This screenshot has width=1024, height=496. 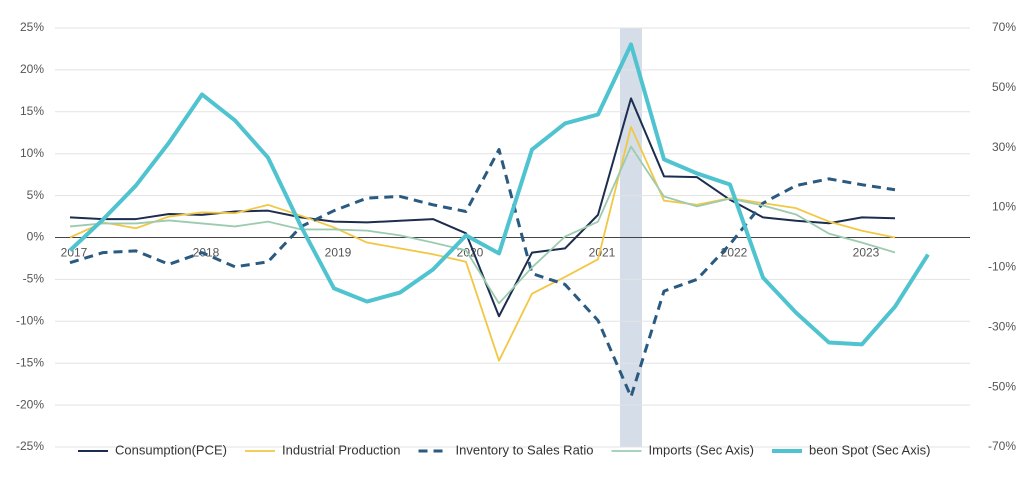 What do you see at coordinates (602, 253) in the screenshot?
I see `x-tick-label: 2021` at bounding box center [602, 253].